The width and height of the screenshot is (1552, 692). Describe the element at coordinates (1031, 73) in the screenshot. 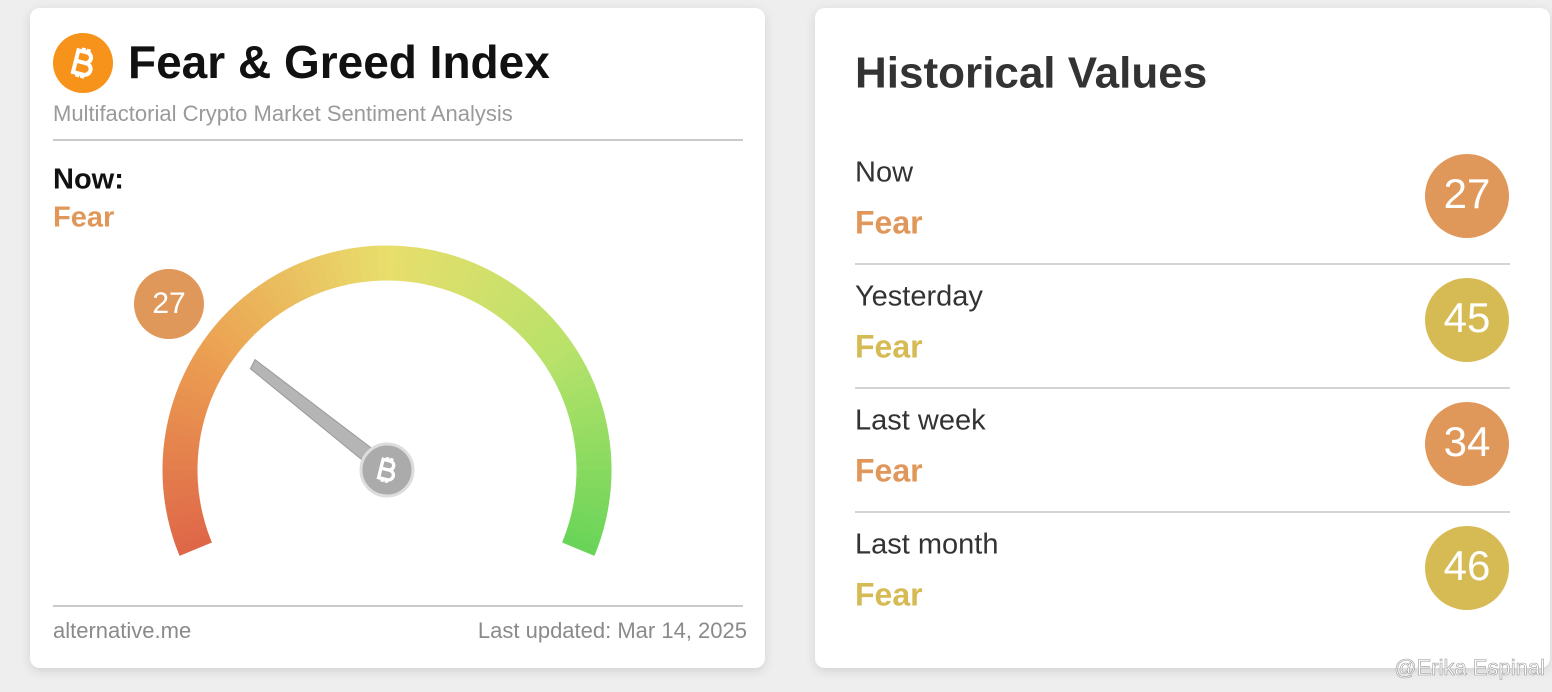

I see `history-title: Historical Values` at that location.